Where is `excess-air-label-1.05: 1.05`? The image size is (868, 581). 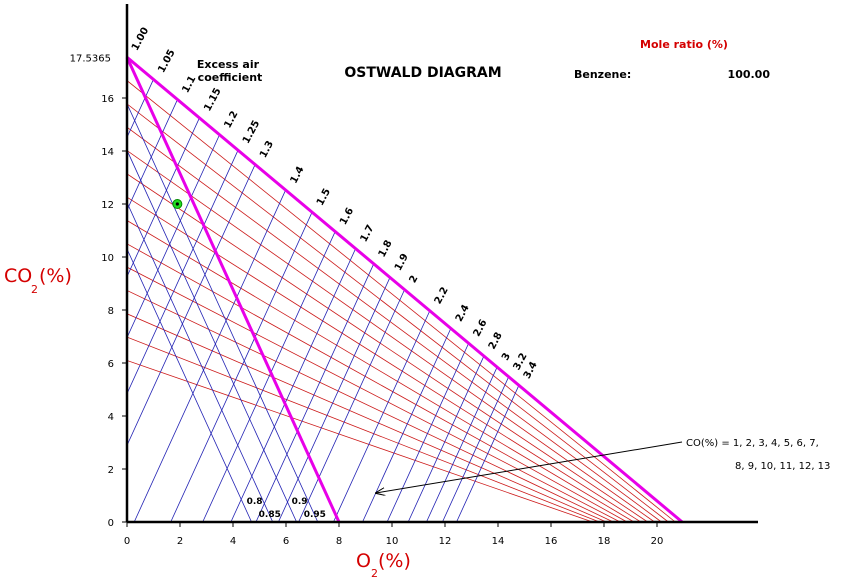 excess-air-label-1.05: 1.05 is located at coordinates (166, 61).